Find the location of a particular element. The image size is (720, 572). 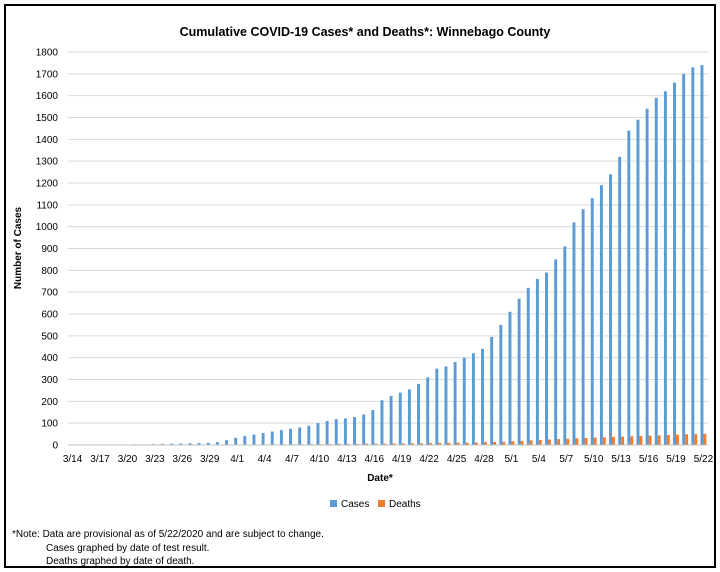

y-tick-label: 800 is located at coordinates (49, 271).